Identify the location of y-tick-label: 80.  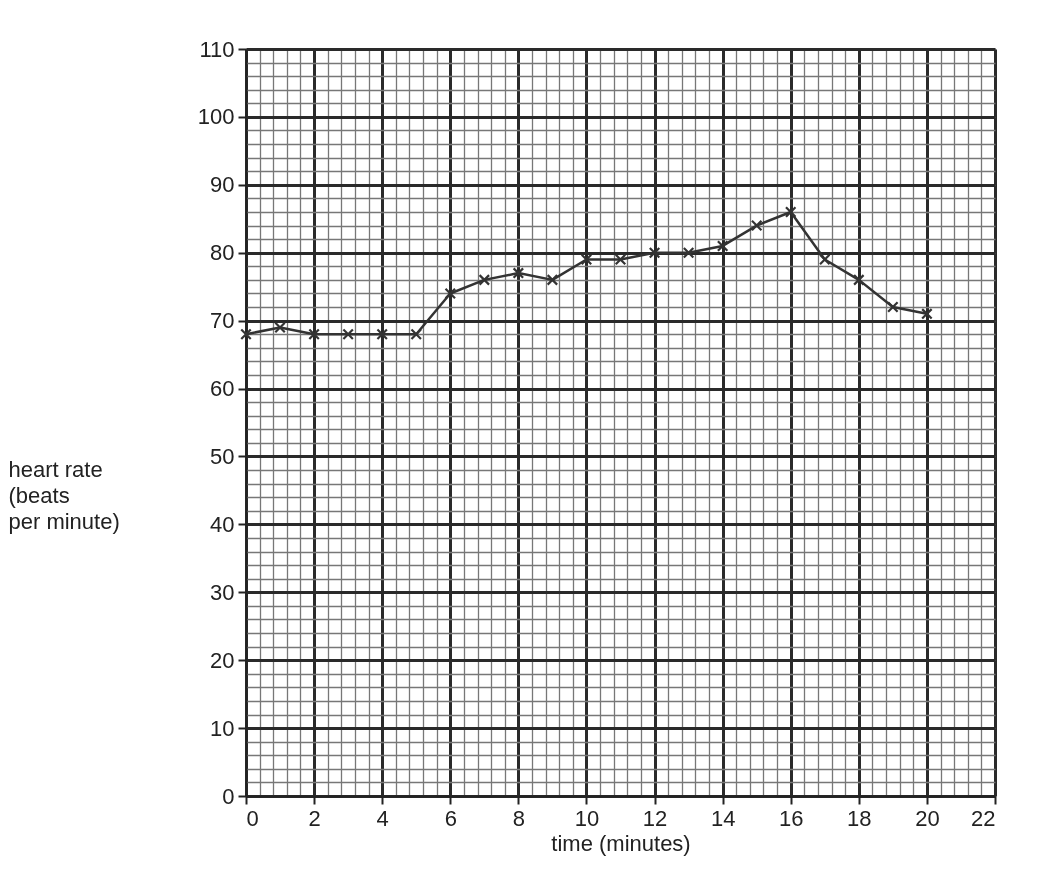
(222, 253).